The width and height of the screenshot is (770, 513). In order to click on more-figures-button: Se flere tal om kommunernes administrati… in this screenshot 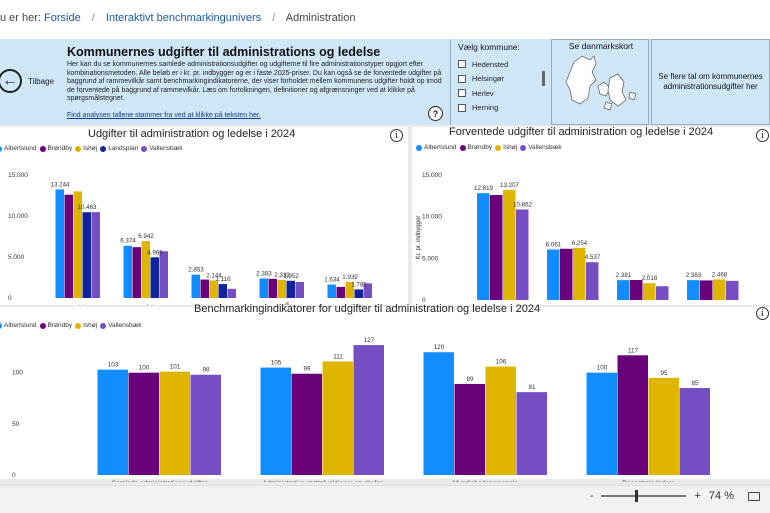, I will do `click(710, 82)`.